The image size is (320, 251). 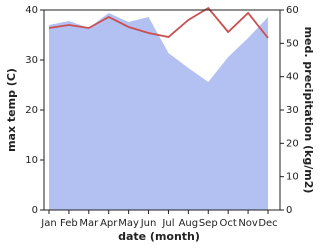 What do you see at coordinates (267, 223) in the screenshot?
I see `x-tick-label: Dec` at bounding box center [267, 223].